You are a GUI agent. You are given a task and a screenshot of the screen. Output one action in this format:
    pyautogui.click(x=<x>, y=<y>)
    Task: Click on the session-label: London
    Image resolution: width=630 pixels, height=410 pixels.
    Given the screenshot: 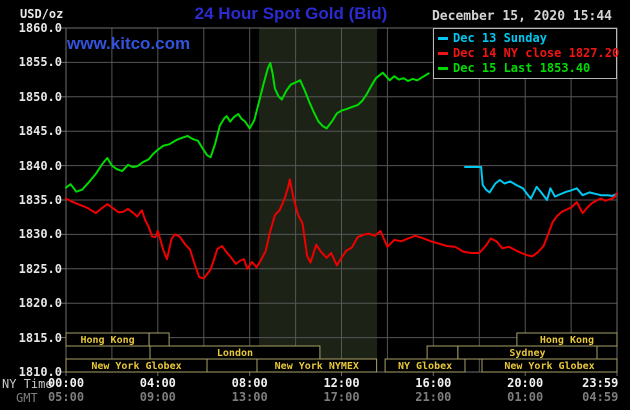 What is the action you would take?
    pyautogui.click(x=235, y=353)
    